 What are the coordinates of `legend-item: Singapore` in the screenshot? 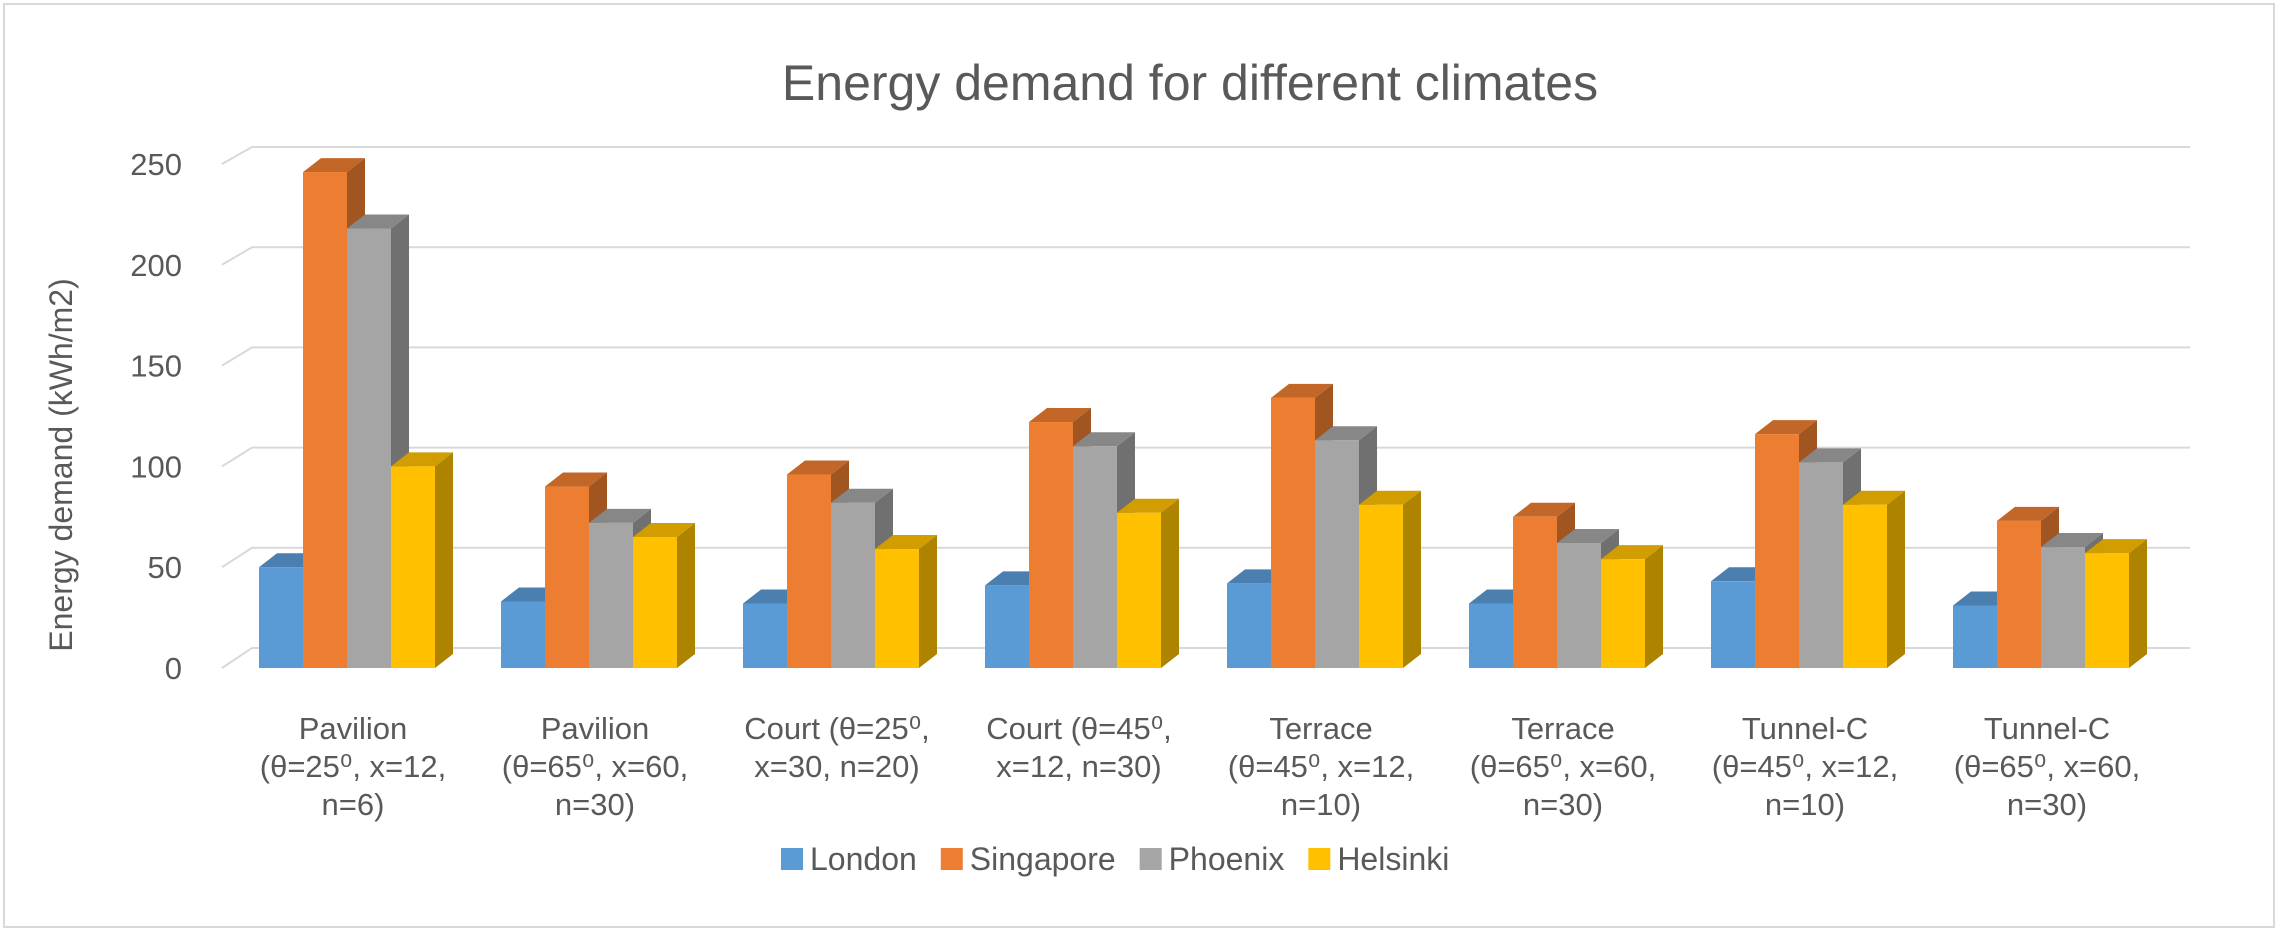 It's located at (1028, 859).